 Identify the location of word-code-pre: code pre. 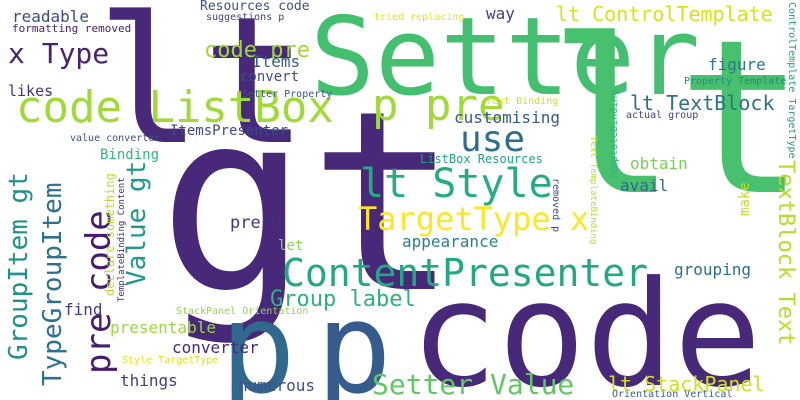
(257, 50).